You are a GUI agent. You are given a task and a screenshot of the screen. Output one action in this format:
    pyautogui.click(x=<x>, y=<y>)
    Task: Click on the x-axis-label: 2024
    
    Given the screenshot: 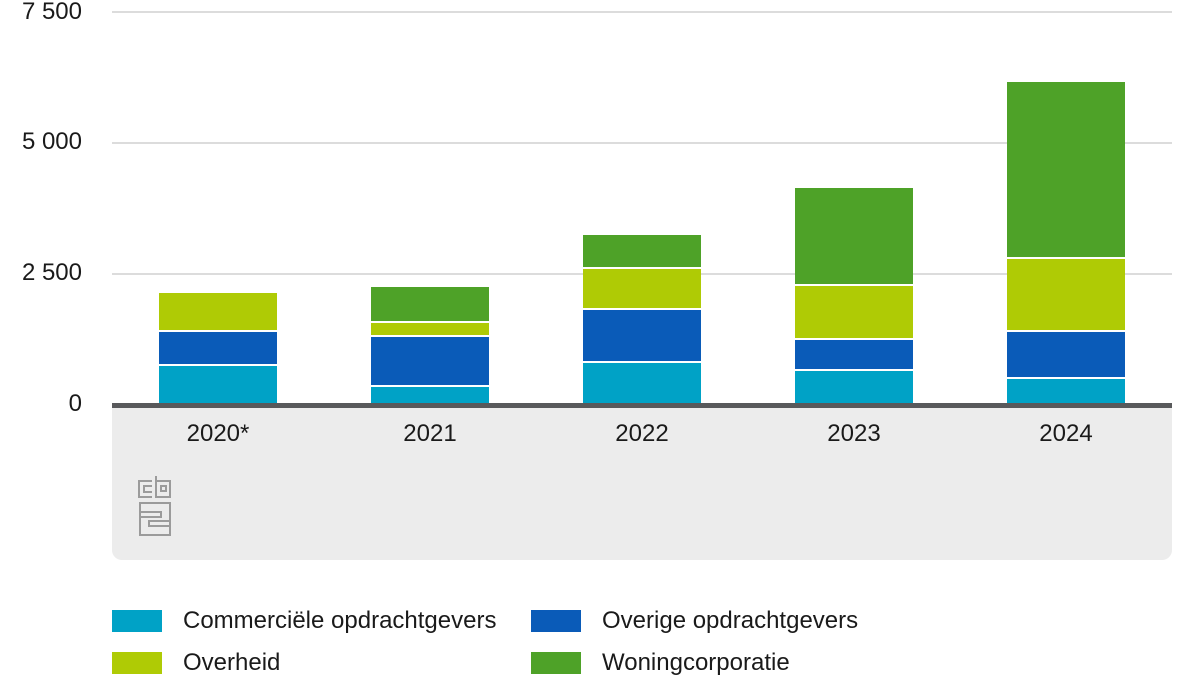 What is the action you would take?
    pyautogui.click(x=1066, y=433)
    